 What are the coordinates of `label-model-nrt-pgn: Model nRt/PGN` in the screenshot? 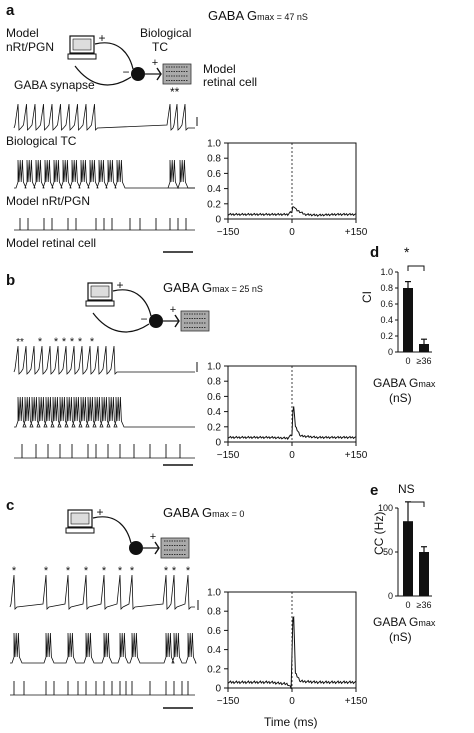 It's located at (48, 201).